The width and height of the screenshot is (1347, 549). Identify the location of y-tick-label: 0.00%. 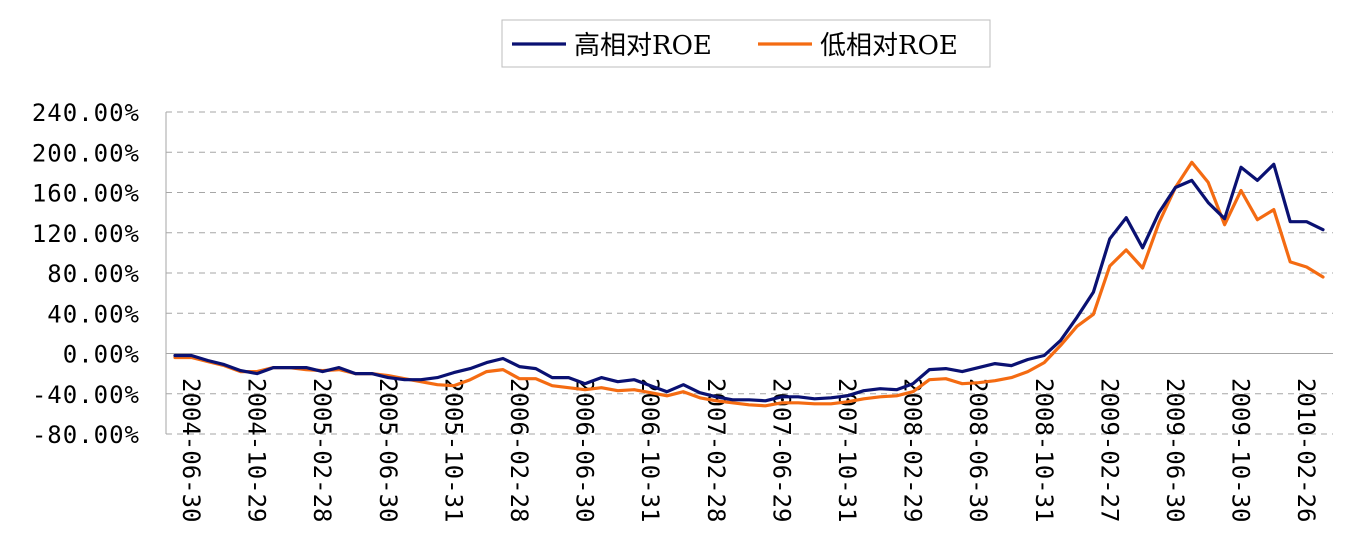
(101, 355).